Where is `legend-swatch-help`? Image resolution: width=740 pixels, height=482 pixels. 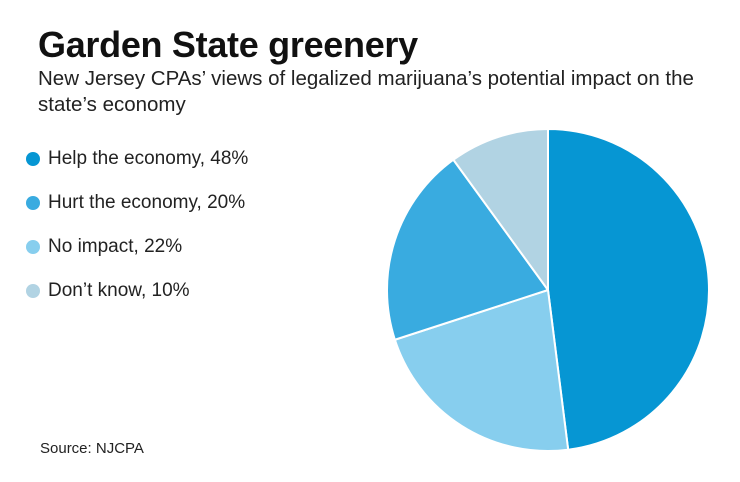 legend-swatch-help is located at coordinates (33, 159).